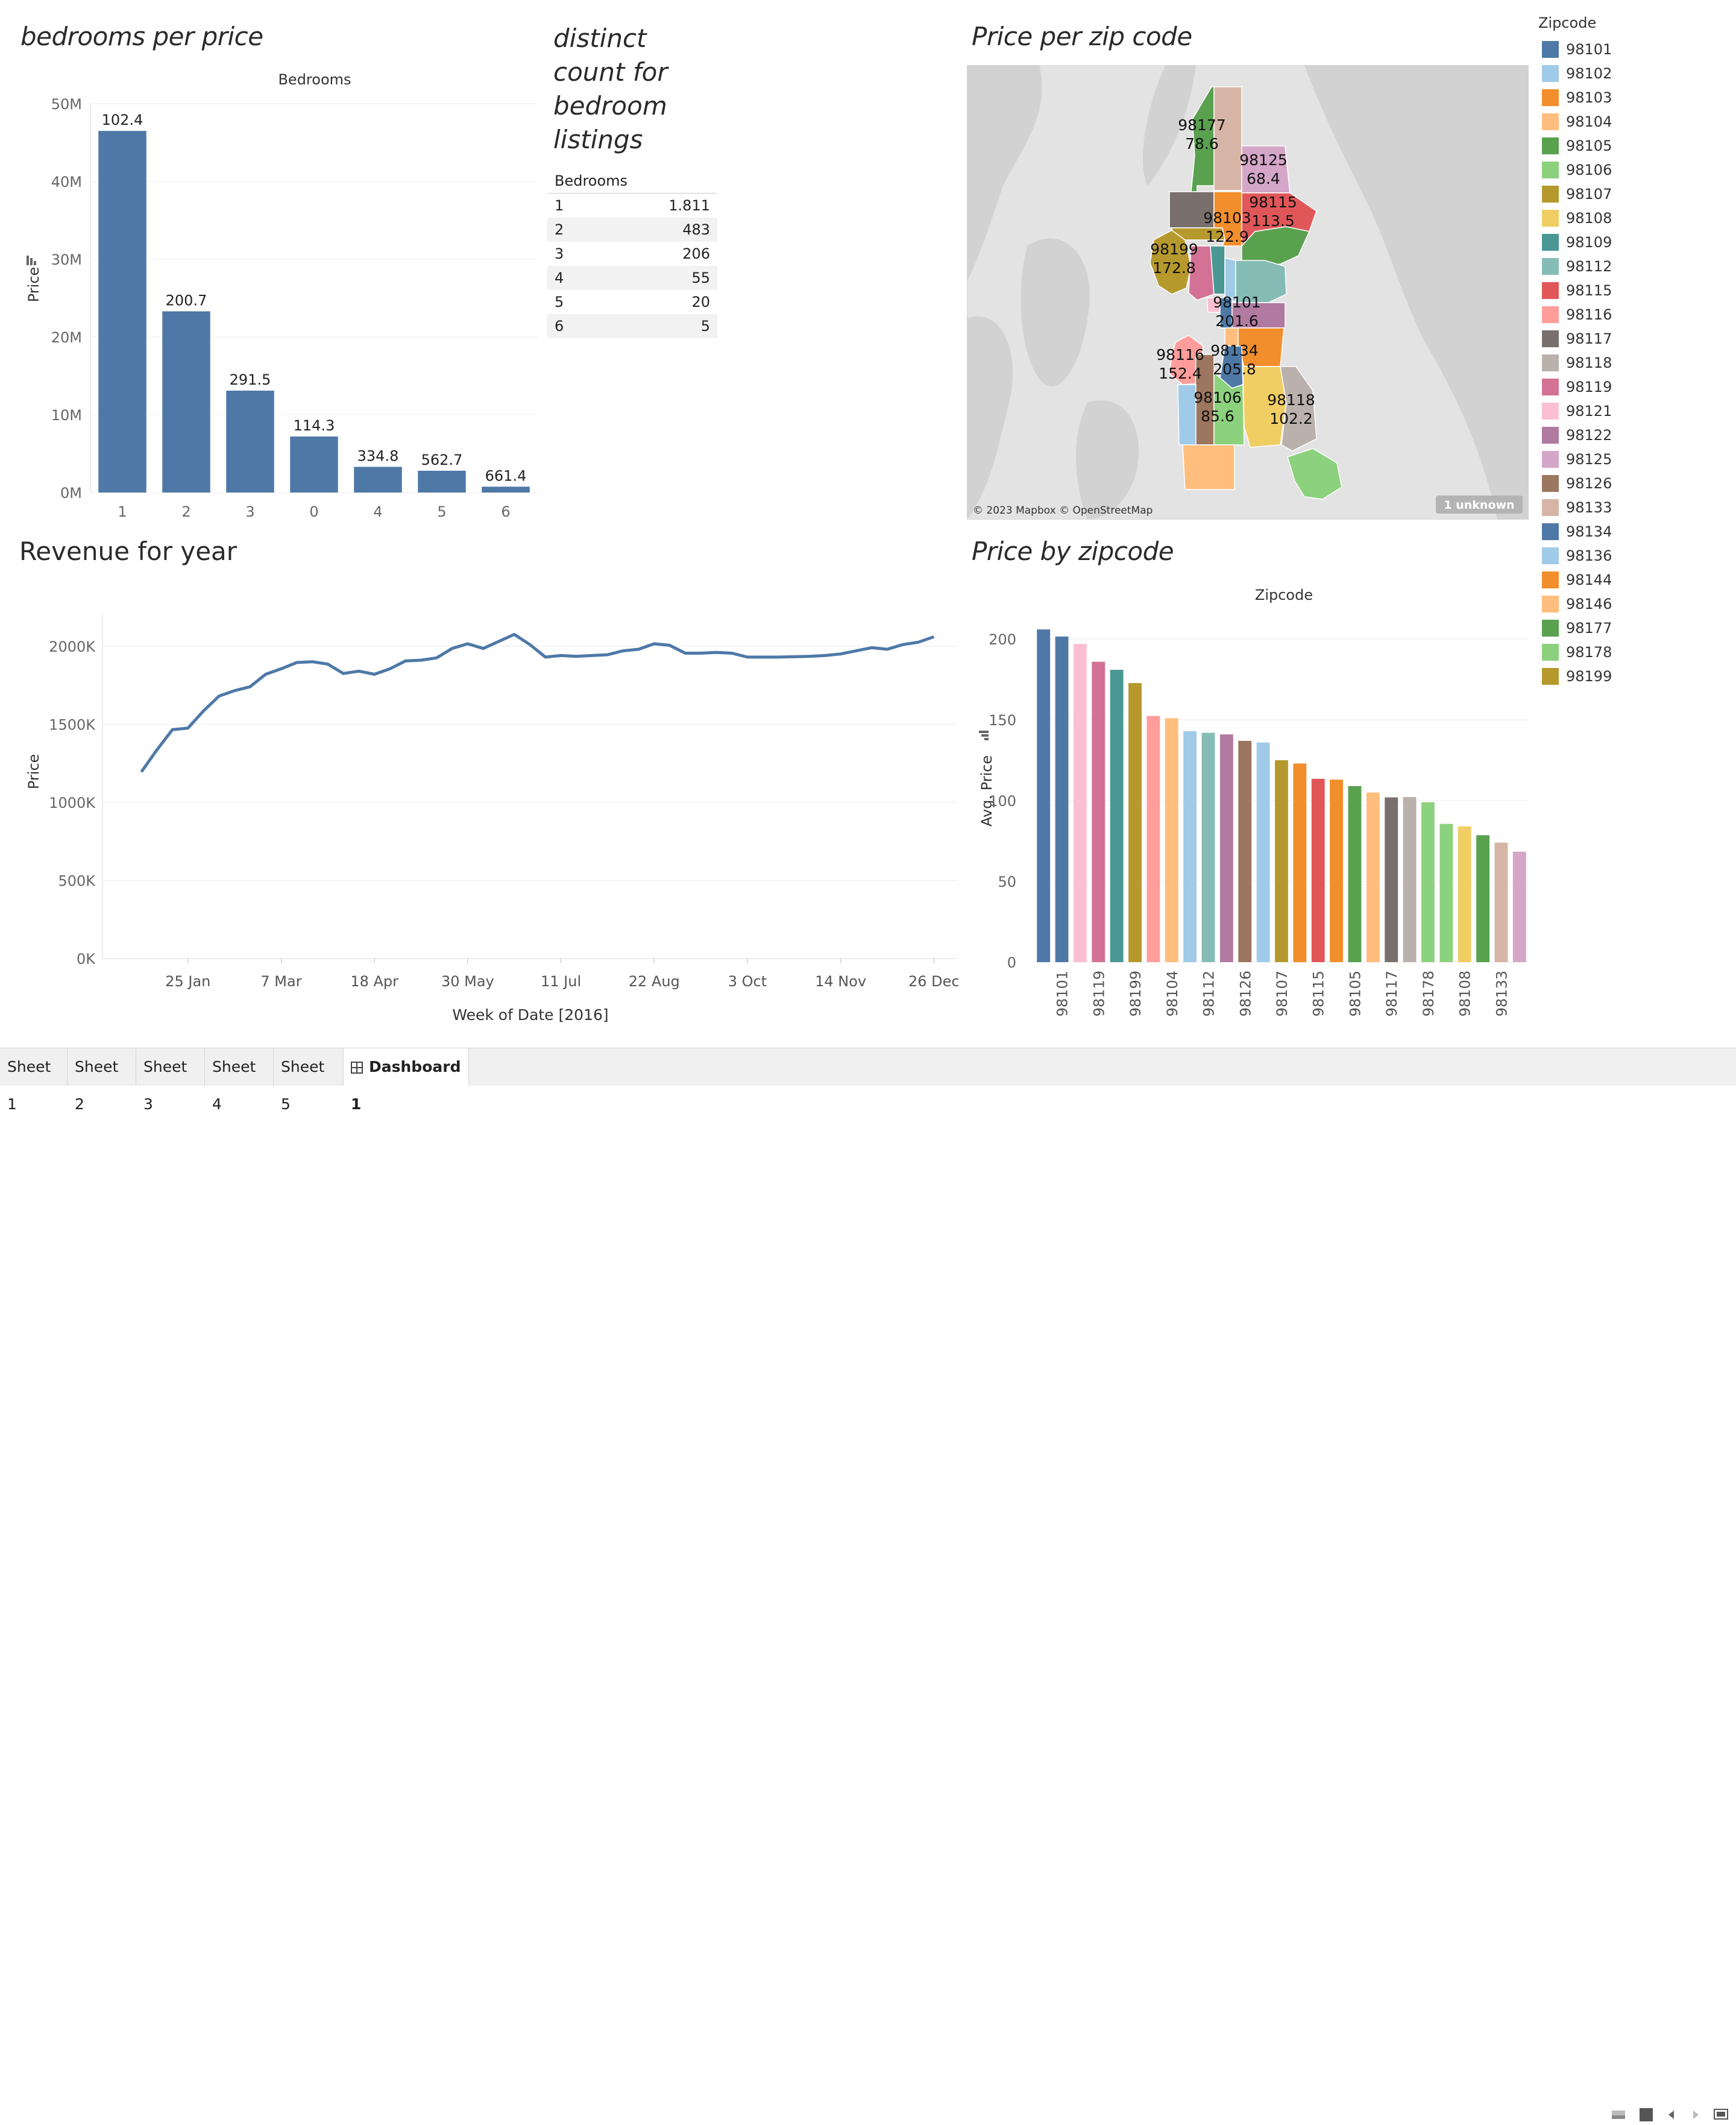 The height and width of the screenshot is (2125, 1736). I want to click on tab-dashboard-1: Dashboard 1, so click(406, 1080).